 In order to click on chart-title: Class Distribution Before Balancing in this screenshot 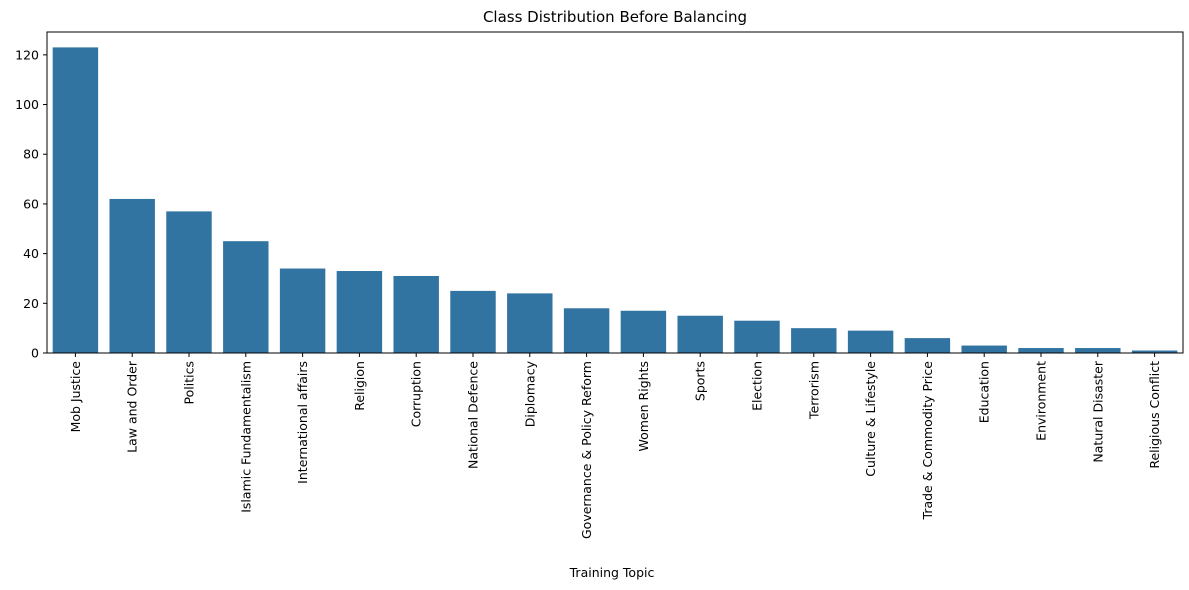, I will do `click(615, 17)`.